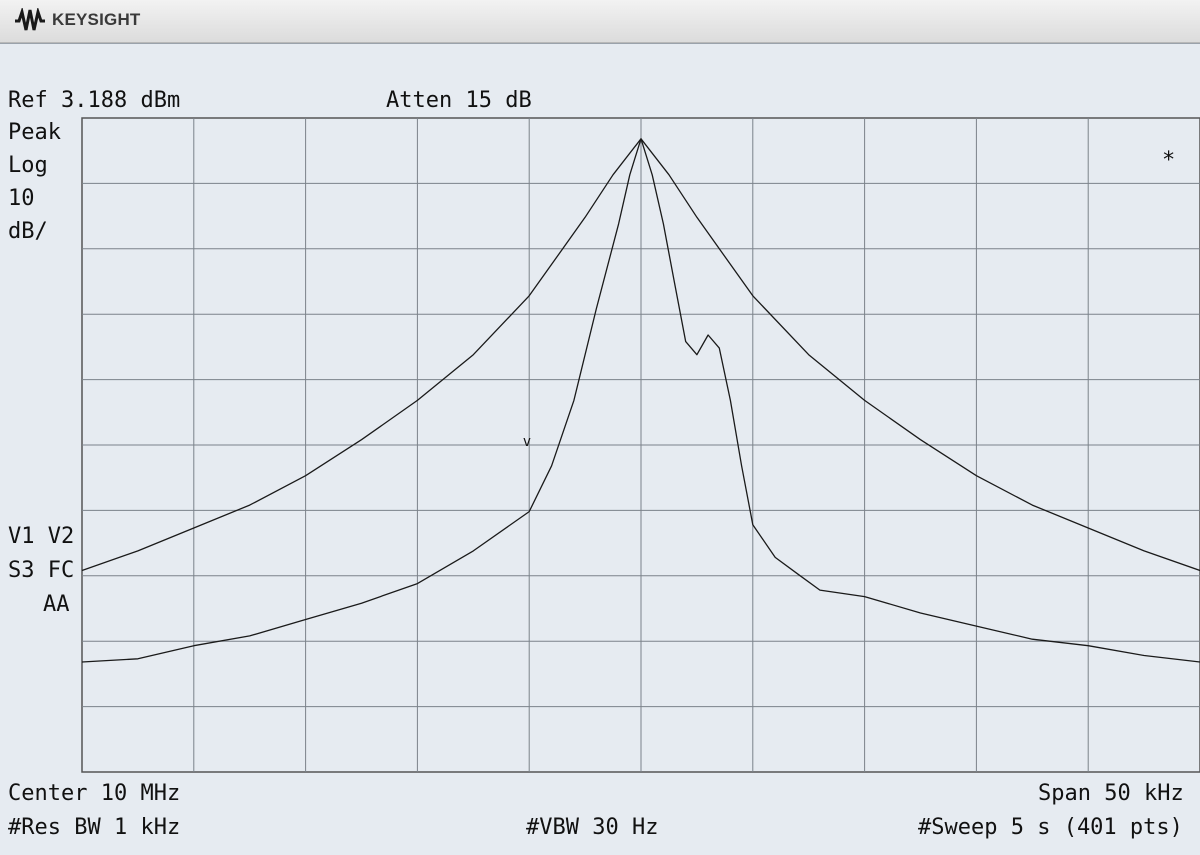 This screenshot has height=855, width=1200. What do you see at coordinates (94, 793) in the screenshot?
I see `center-frequency: Center 10 MHz` at bounding box center [94, 793].